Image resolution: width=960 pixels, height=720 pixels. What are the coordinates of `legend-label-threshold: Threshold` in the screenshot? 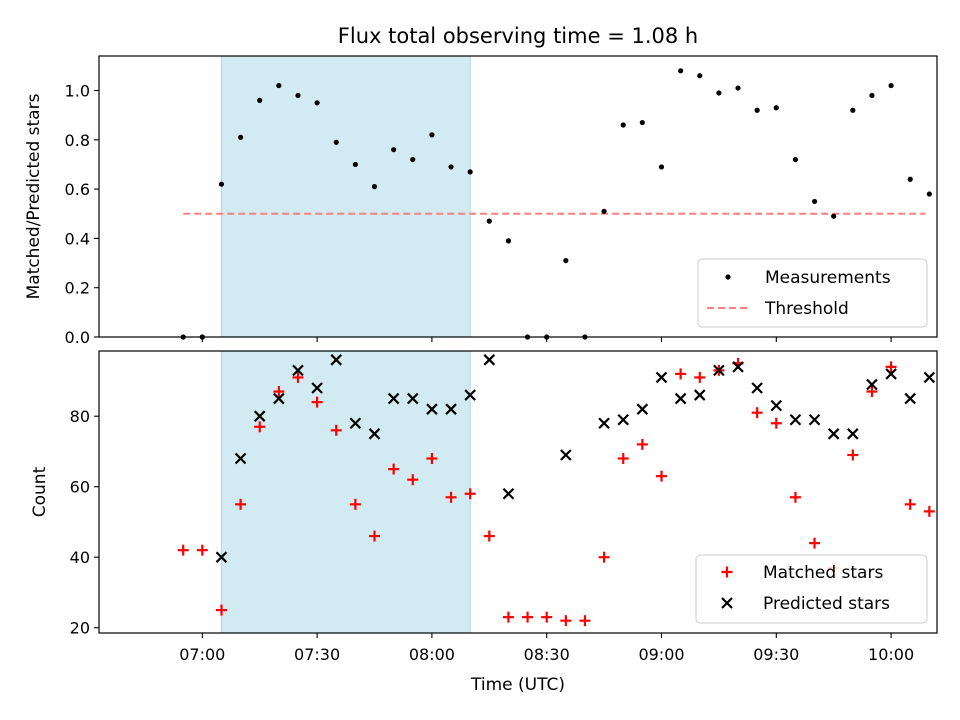 It's located at (806, 309).